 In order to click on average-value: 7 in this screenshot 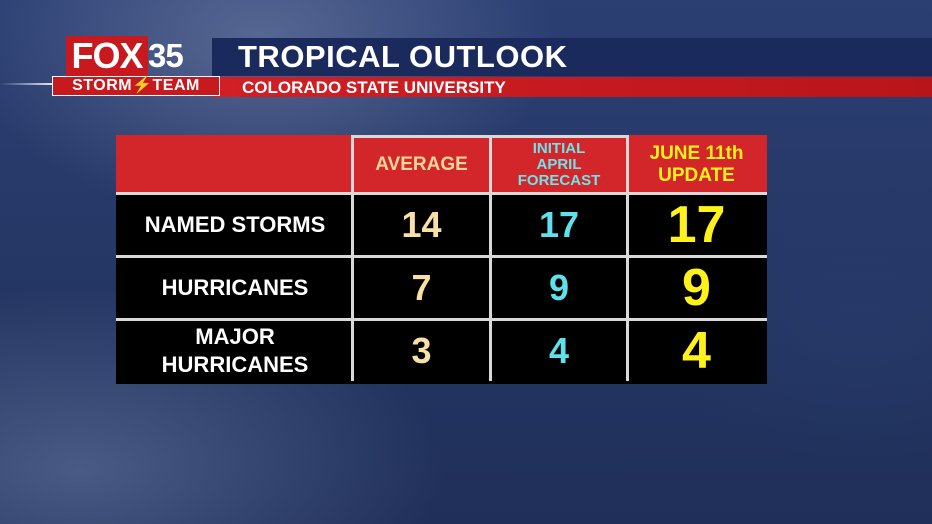, I will do `click(421, 288)`.